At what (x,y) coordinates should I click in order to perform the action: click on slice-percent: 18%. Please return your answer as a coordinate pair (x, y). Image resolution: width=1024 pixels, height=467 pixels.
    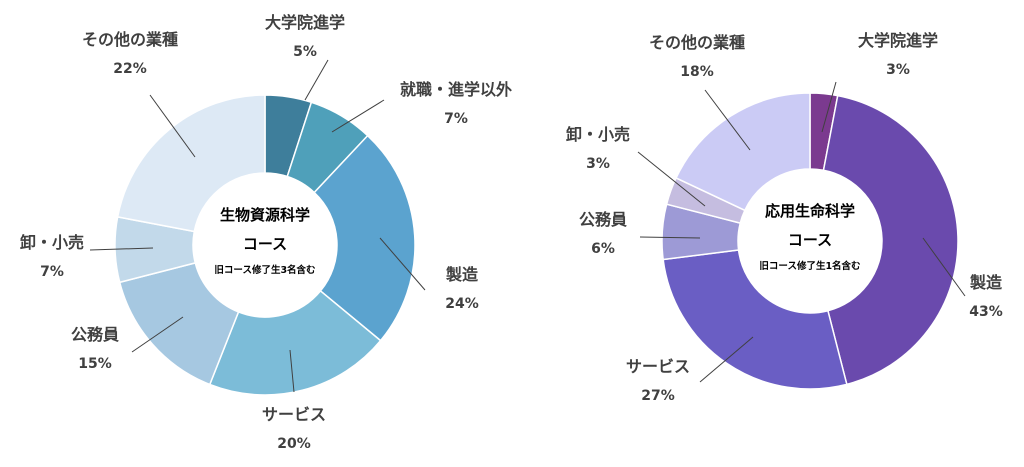
    Looking at the image, I should click on (697, 72).